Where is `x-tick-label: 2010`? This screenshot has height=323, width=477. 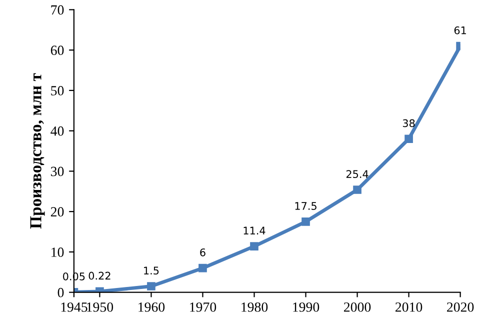
x-tick-label: 2010 is located at coordinates (409, 307).